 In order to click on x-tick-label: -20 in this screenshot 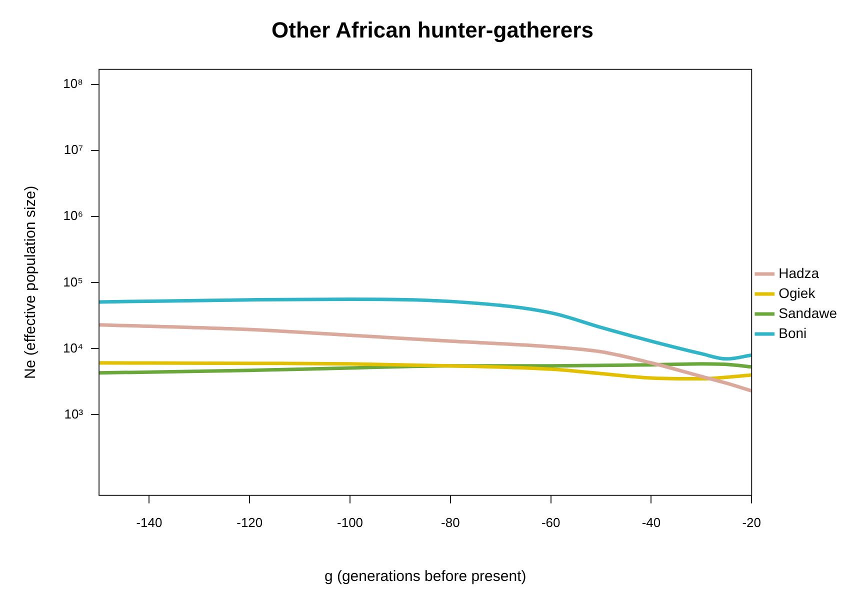, I will do `click(752, 522)`.